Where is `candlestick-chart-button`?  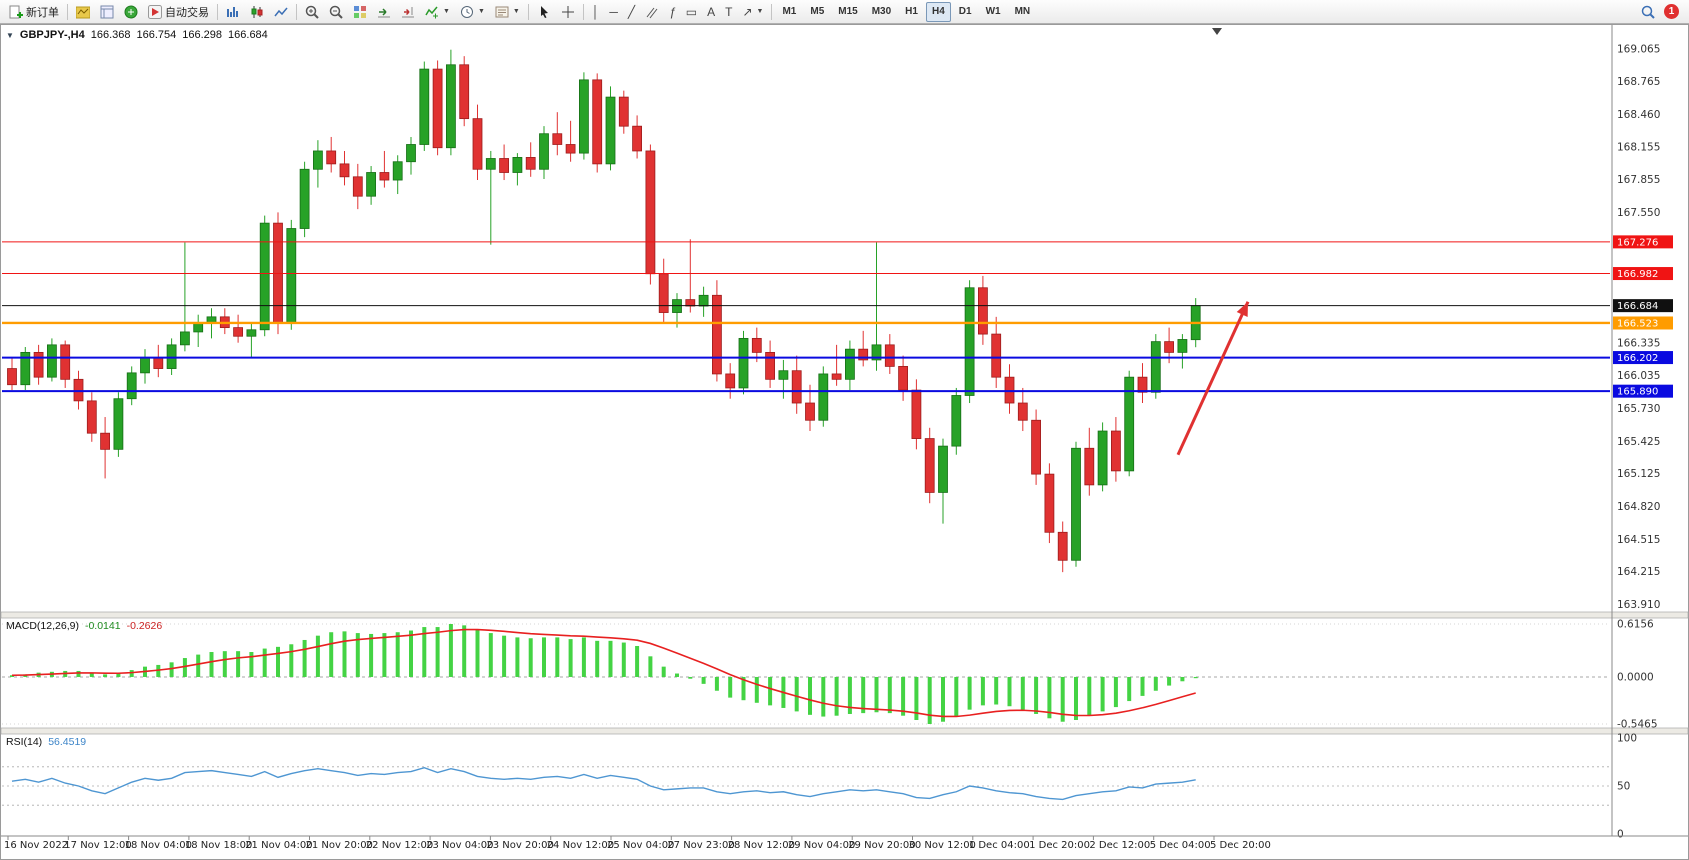 candlestick-chart-button is located at coordinates (257, 12).